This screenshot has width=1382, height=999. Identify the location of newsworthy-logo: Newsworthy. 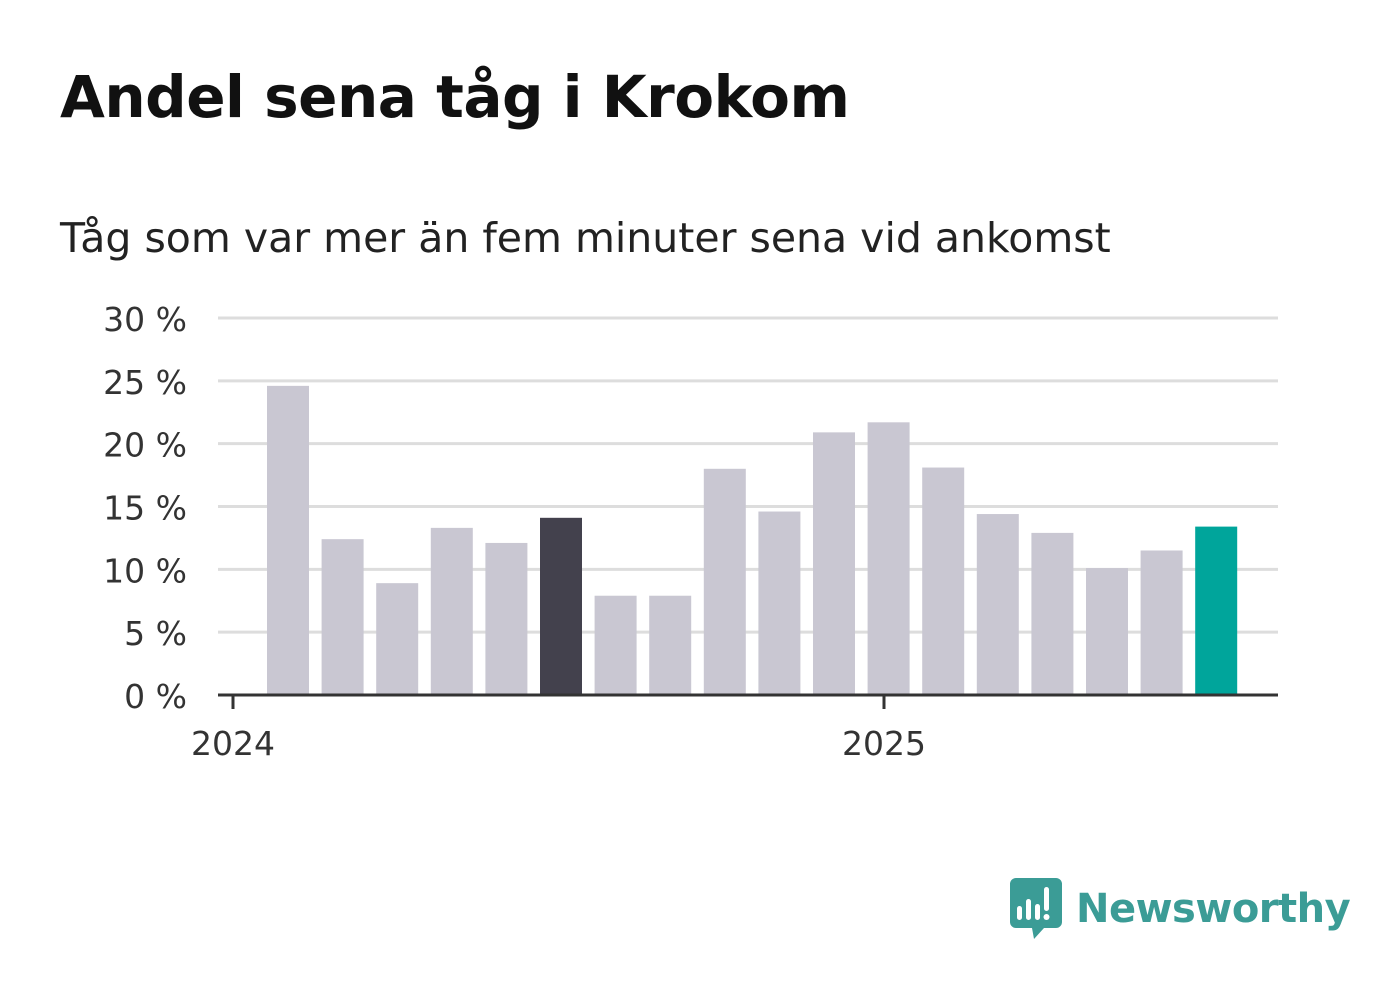
(1180, 909).